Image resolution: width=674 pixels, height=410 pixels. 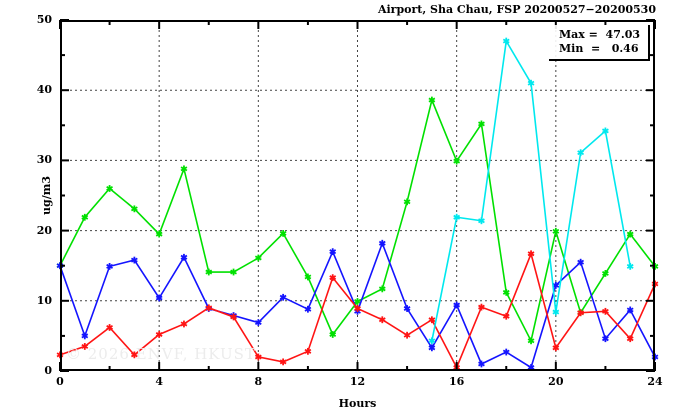 I want to click on y-tick-label: 10, so click(x=44, y=300).